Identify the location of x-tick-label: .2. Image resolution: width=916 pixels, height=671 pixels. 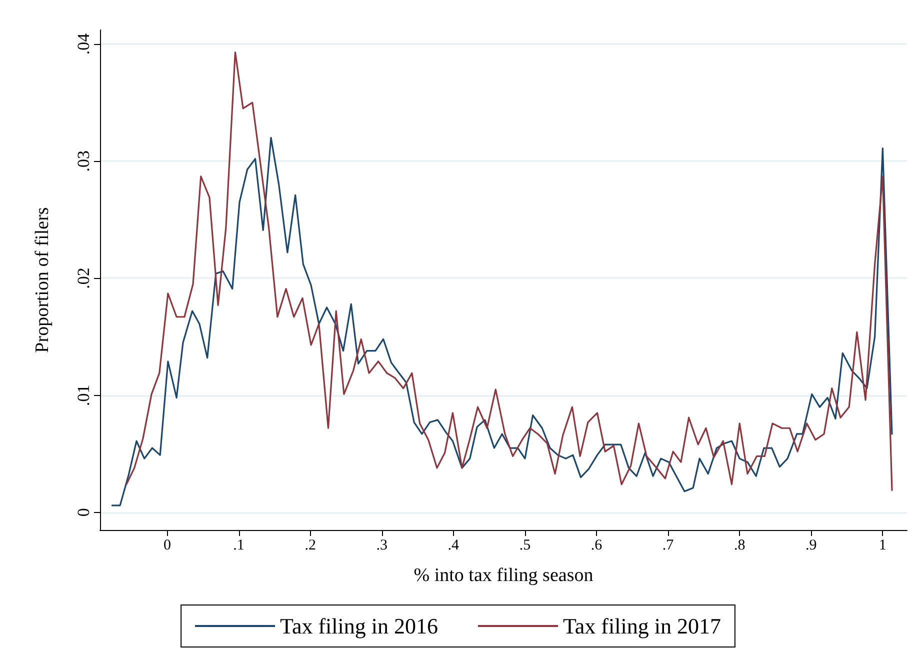
(310, 546).